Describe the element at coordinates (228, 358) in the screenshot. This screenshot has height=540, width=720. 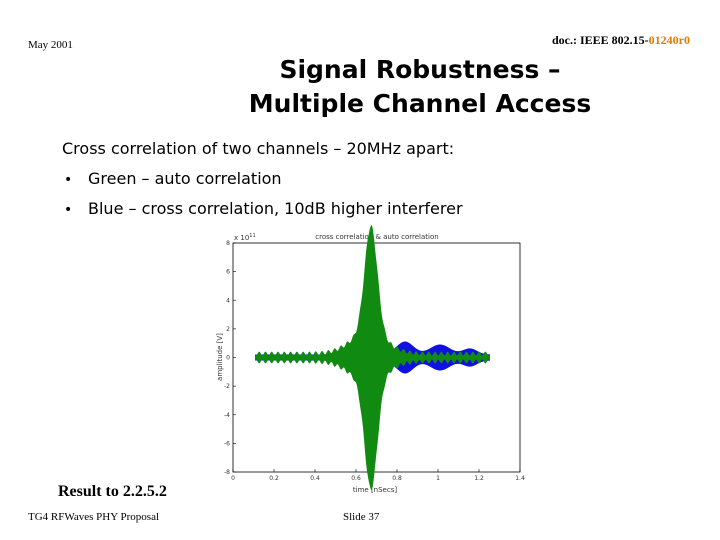
I see `y-tick-label: 0` at that location.